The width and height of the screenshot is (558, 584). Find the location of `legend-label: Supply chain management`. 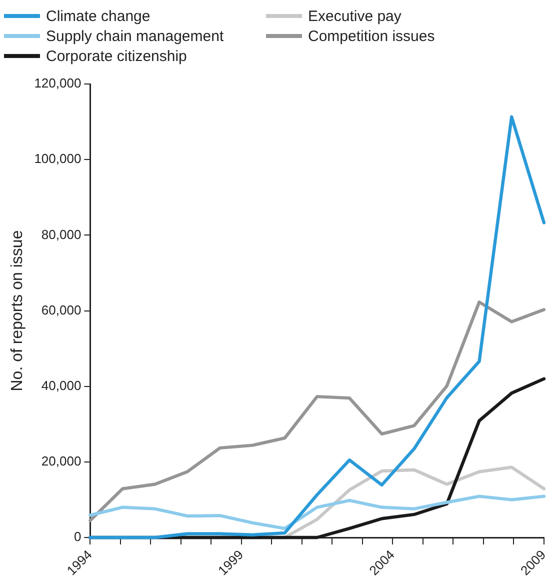

legend-label: Supply chain management is located at coordinates (135, 36).